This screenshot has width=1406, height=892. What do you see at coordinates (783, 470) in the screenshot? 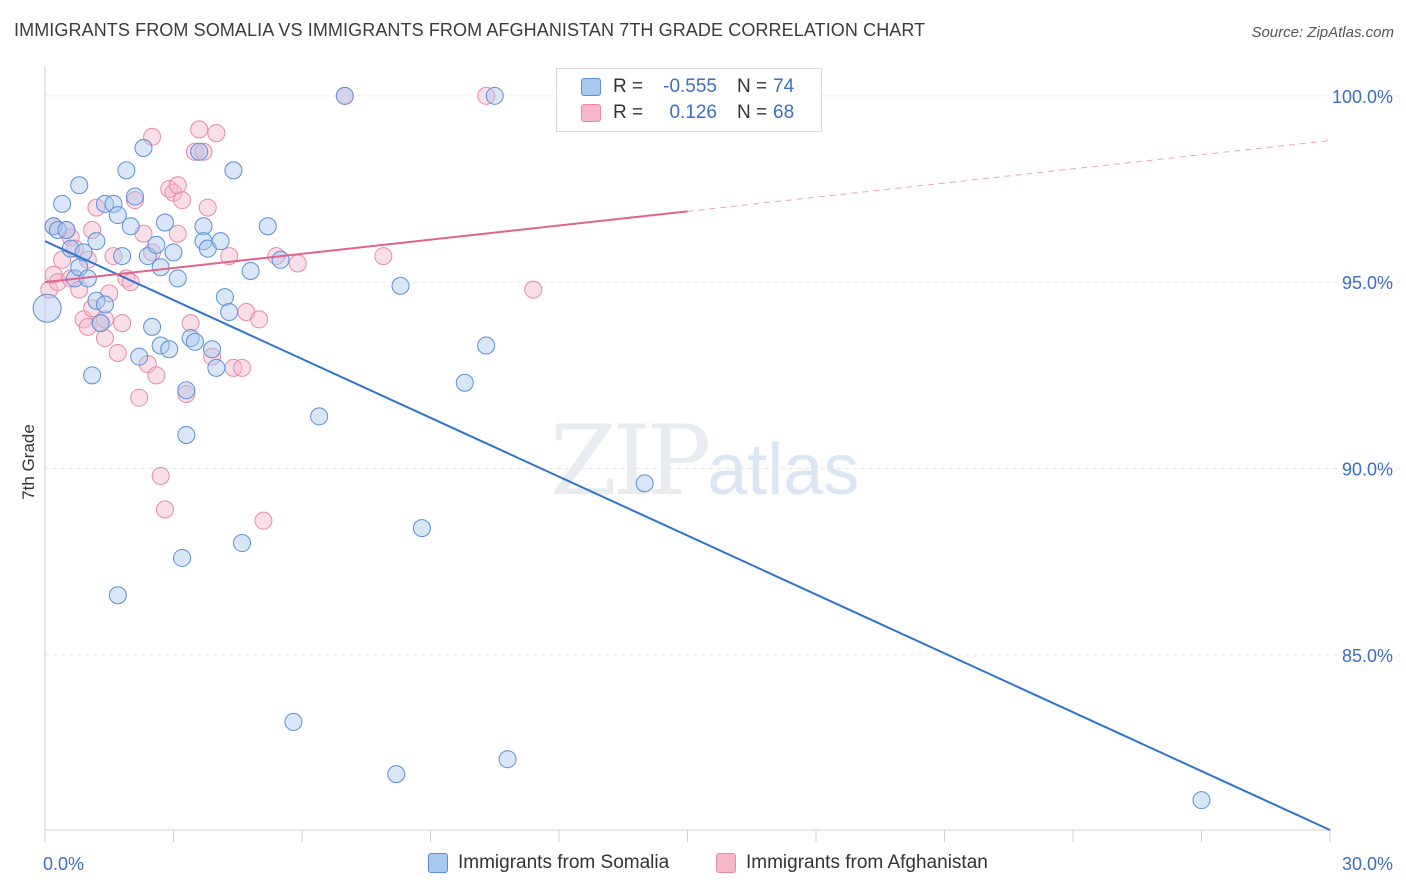
I see `watermark-atlas: atlas` at bounding box center [783, 470].